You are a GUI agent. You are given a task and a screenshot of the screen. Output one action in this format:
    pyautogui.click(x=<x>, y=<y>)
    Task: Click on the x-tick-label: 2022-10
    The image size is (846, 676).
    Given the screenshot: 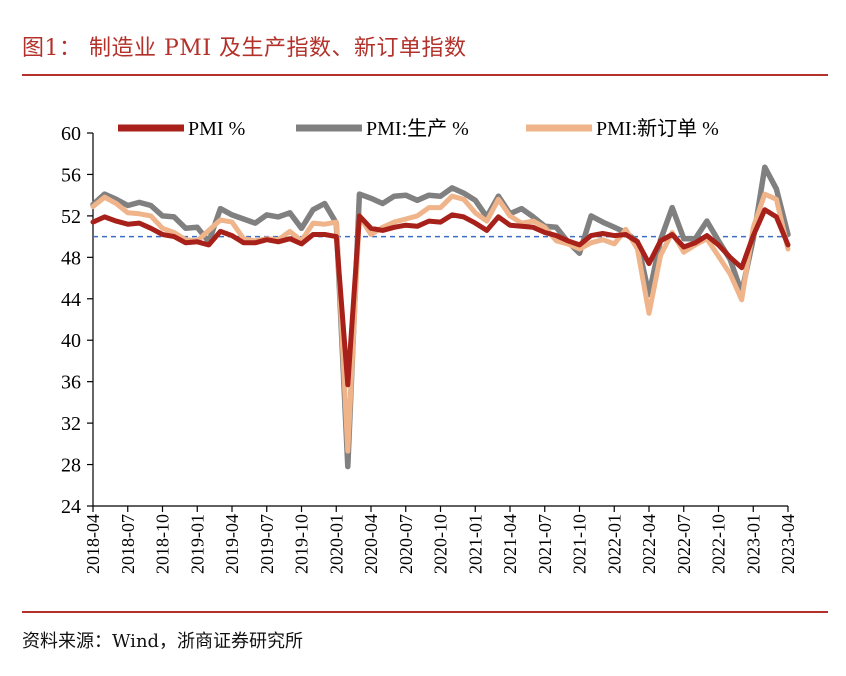 What is the action you would take?
    pyautogui.click(x=719, y=544)
    